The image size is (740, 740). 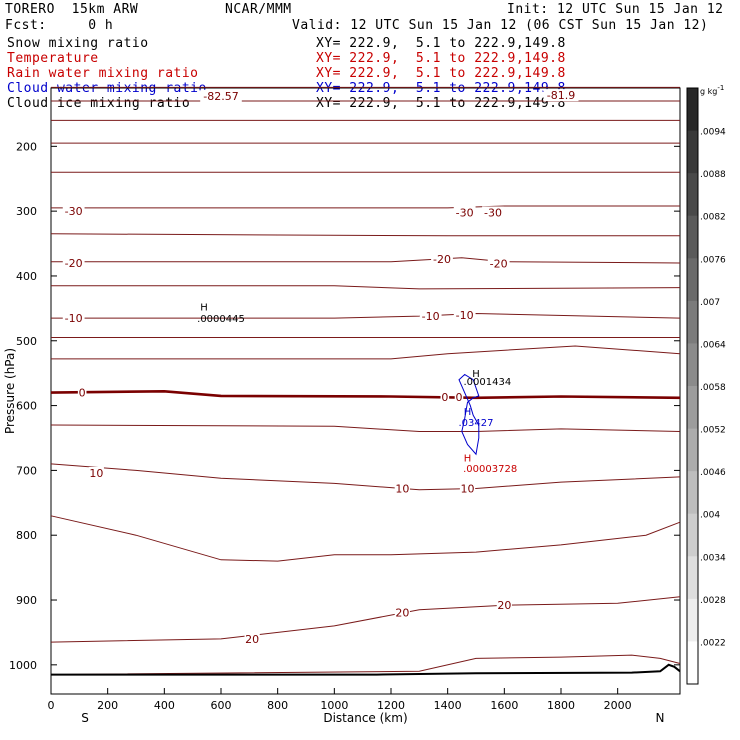 I want to click on field-name-rain: Rain water mixing ratio, so click(x=103, y=73).